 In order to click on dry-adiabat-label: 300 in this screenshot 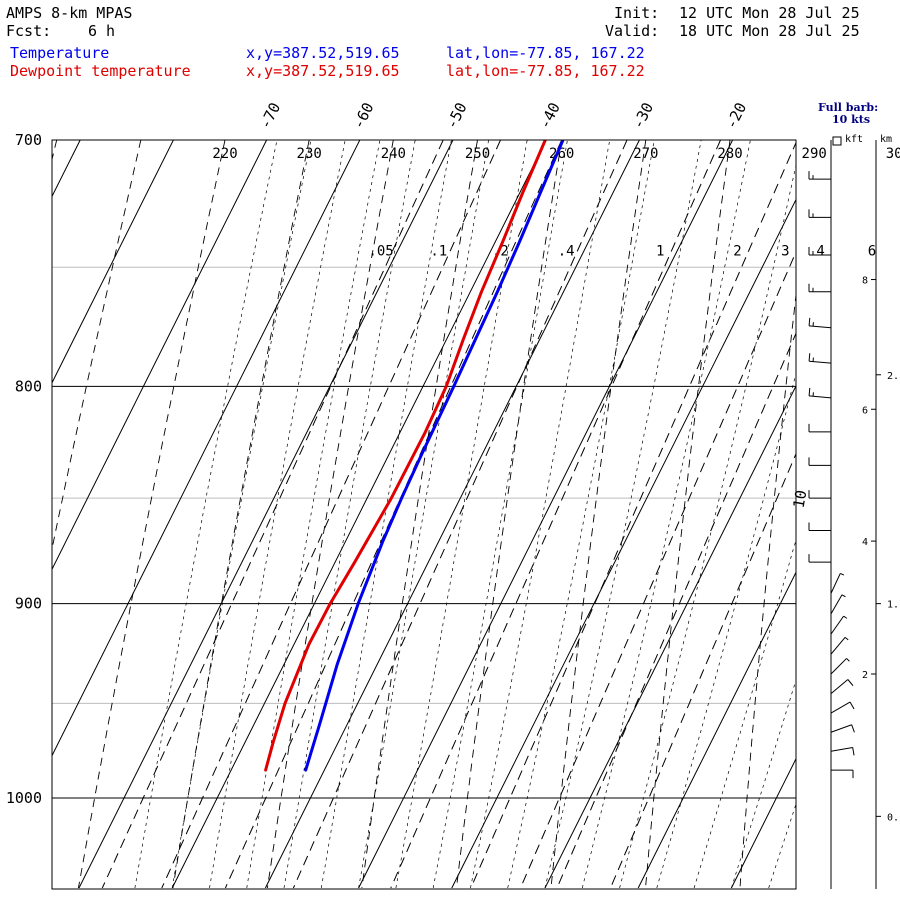, I will do `click(893, 154)`.